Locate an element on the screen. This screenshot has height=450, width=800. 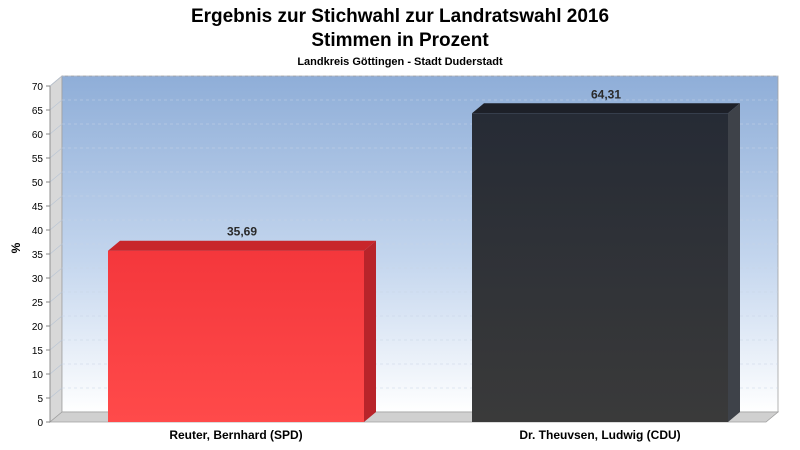
data-label: 35,69 is located at coordinates (242, 232).